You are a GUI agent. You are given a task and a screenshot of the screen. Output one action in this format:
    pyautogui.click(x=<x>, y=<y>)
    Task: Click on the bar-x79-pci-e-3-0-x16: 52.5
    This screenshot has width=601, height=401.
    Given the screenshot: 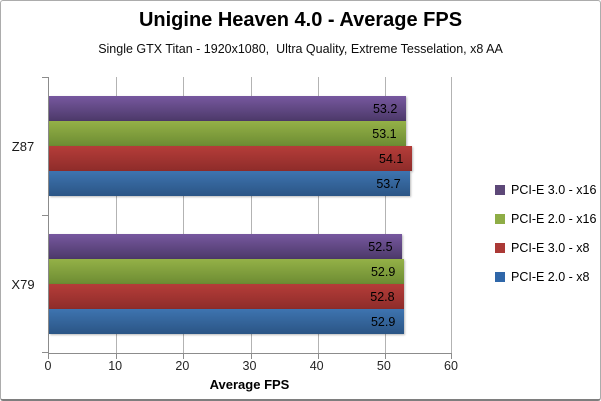 What is the action you would take?
    pyautogui.click(x=225, y=246)
    